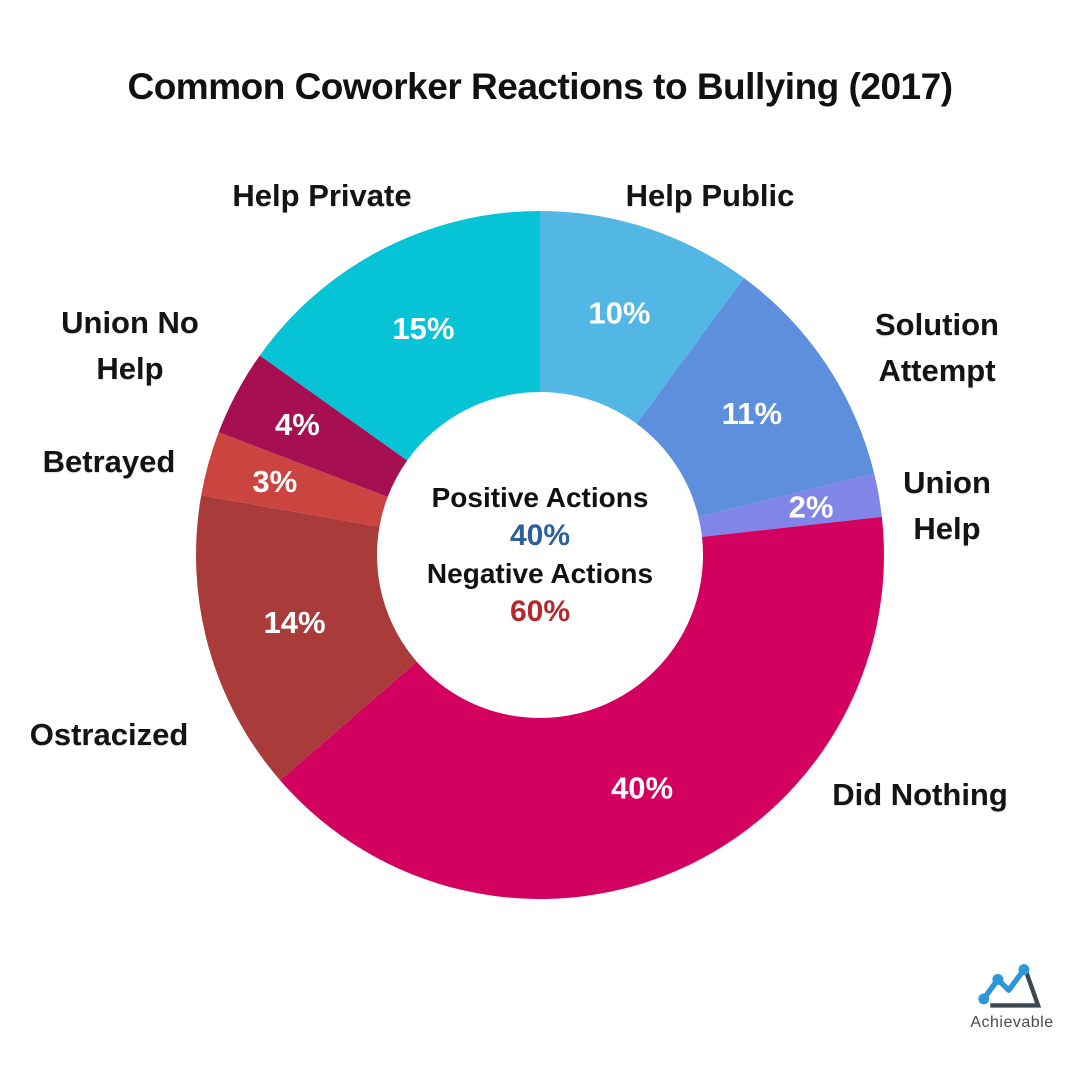 This screenshot has width=1080, height=1080. I want to click on slice-value-help-private: 15%, so click(423, 328).